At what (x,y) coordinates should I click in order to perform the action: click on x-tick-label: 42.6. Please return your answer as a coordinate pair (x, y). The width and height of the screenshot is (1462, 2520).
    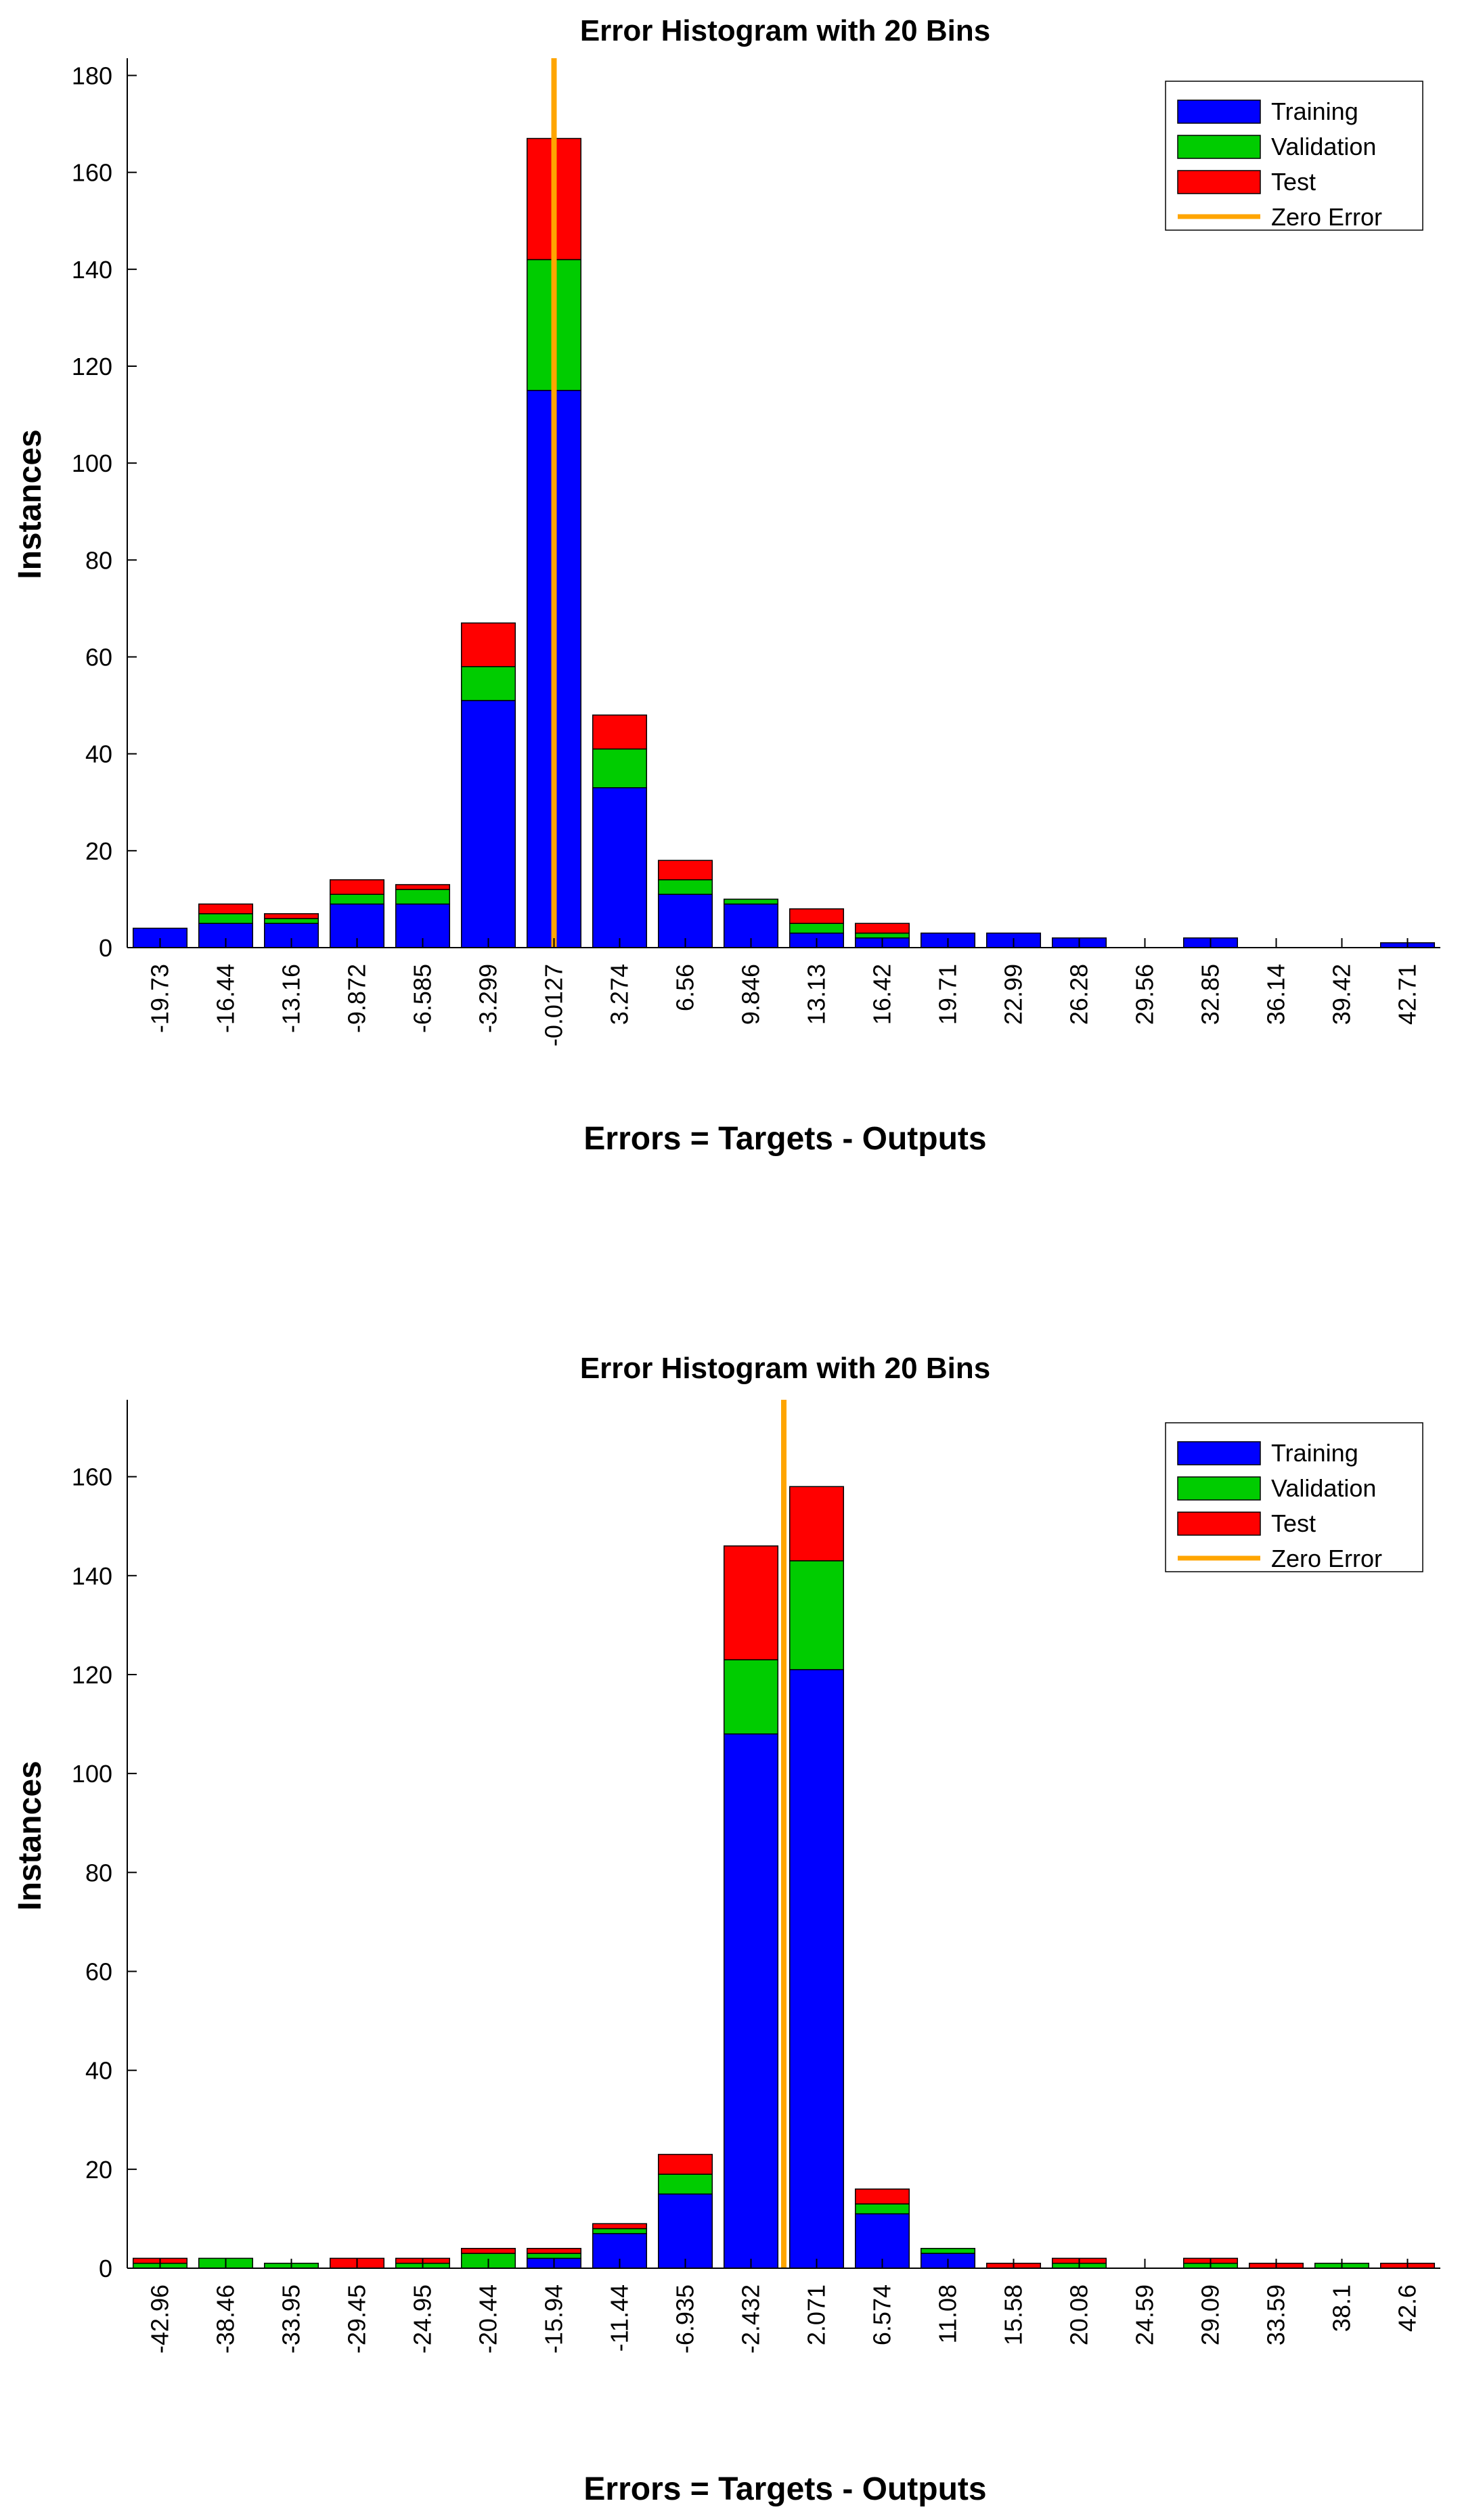
    Looking at the image, I should click on (1407, 2308).